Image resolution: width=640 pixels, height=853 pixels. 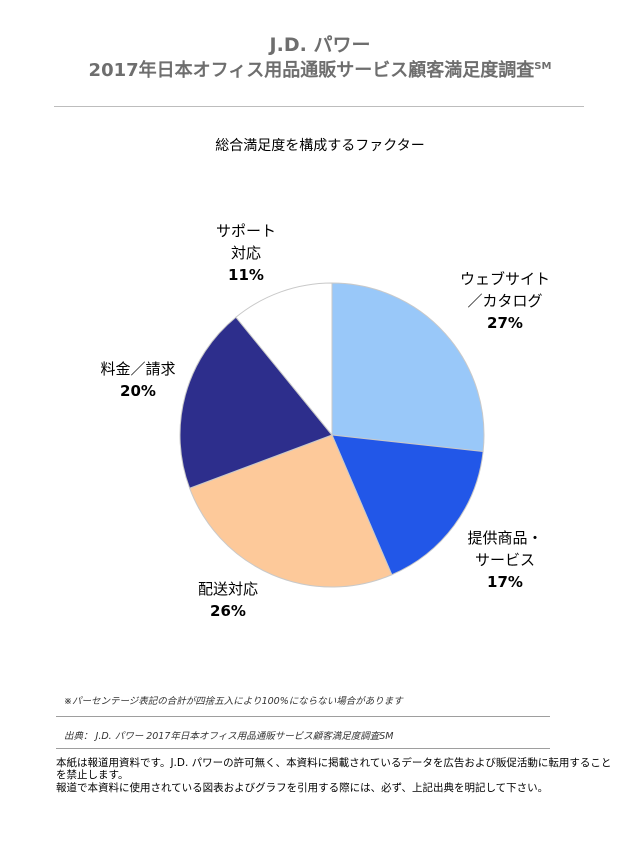 What do you see at coordinates (320, 146) in the screenshot?
I see `chart-title: 総合満足度を構成するファクター` at bounding box center [320, 146].